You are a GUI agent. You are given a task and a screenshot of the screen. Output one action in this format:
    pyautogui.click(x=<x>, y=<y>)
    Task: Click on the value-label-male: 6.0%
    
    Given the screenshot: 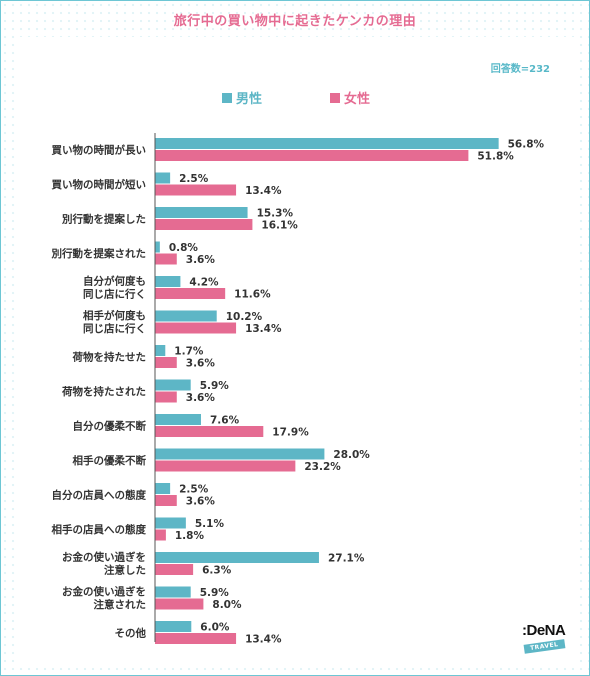 What is the action you would take?
    pyautogui.click(x=215, y=628)
    